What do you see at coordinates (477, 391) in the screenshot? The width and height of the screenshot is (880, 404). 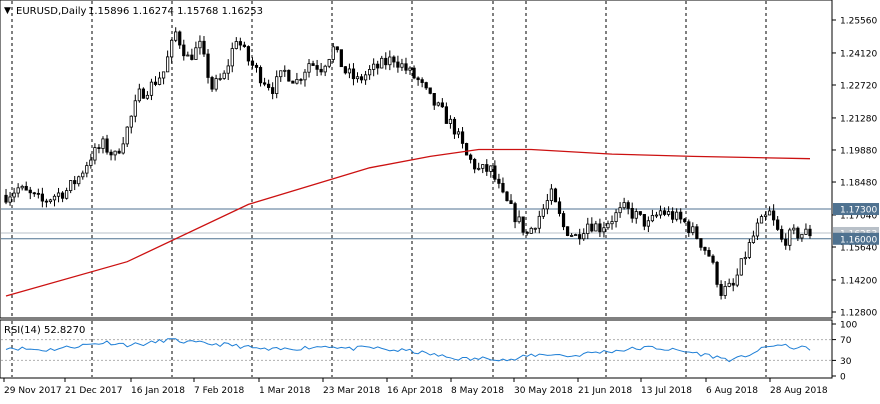 I see `time-axis-label: 8 May 2018` at bounding box center [477, 391].